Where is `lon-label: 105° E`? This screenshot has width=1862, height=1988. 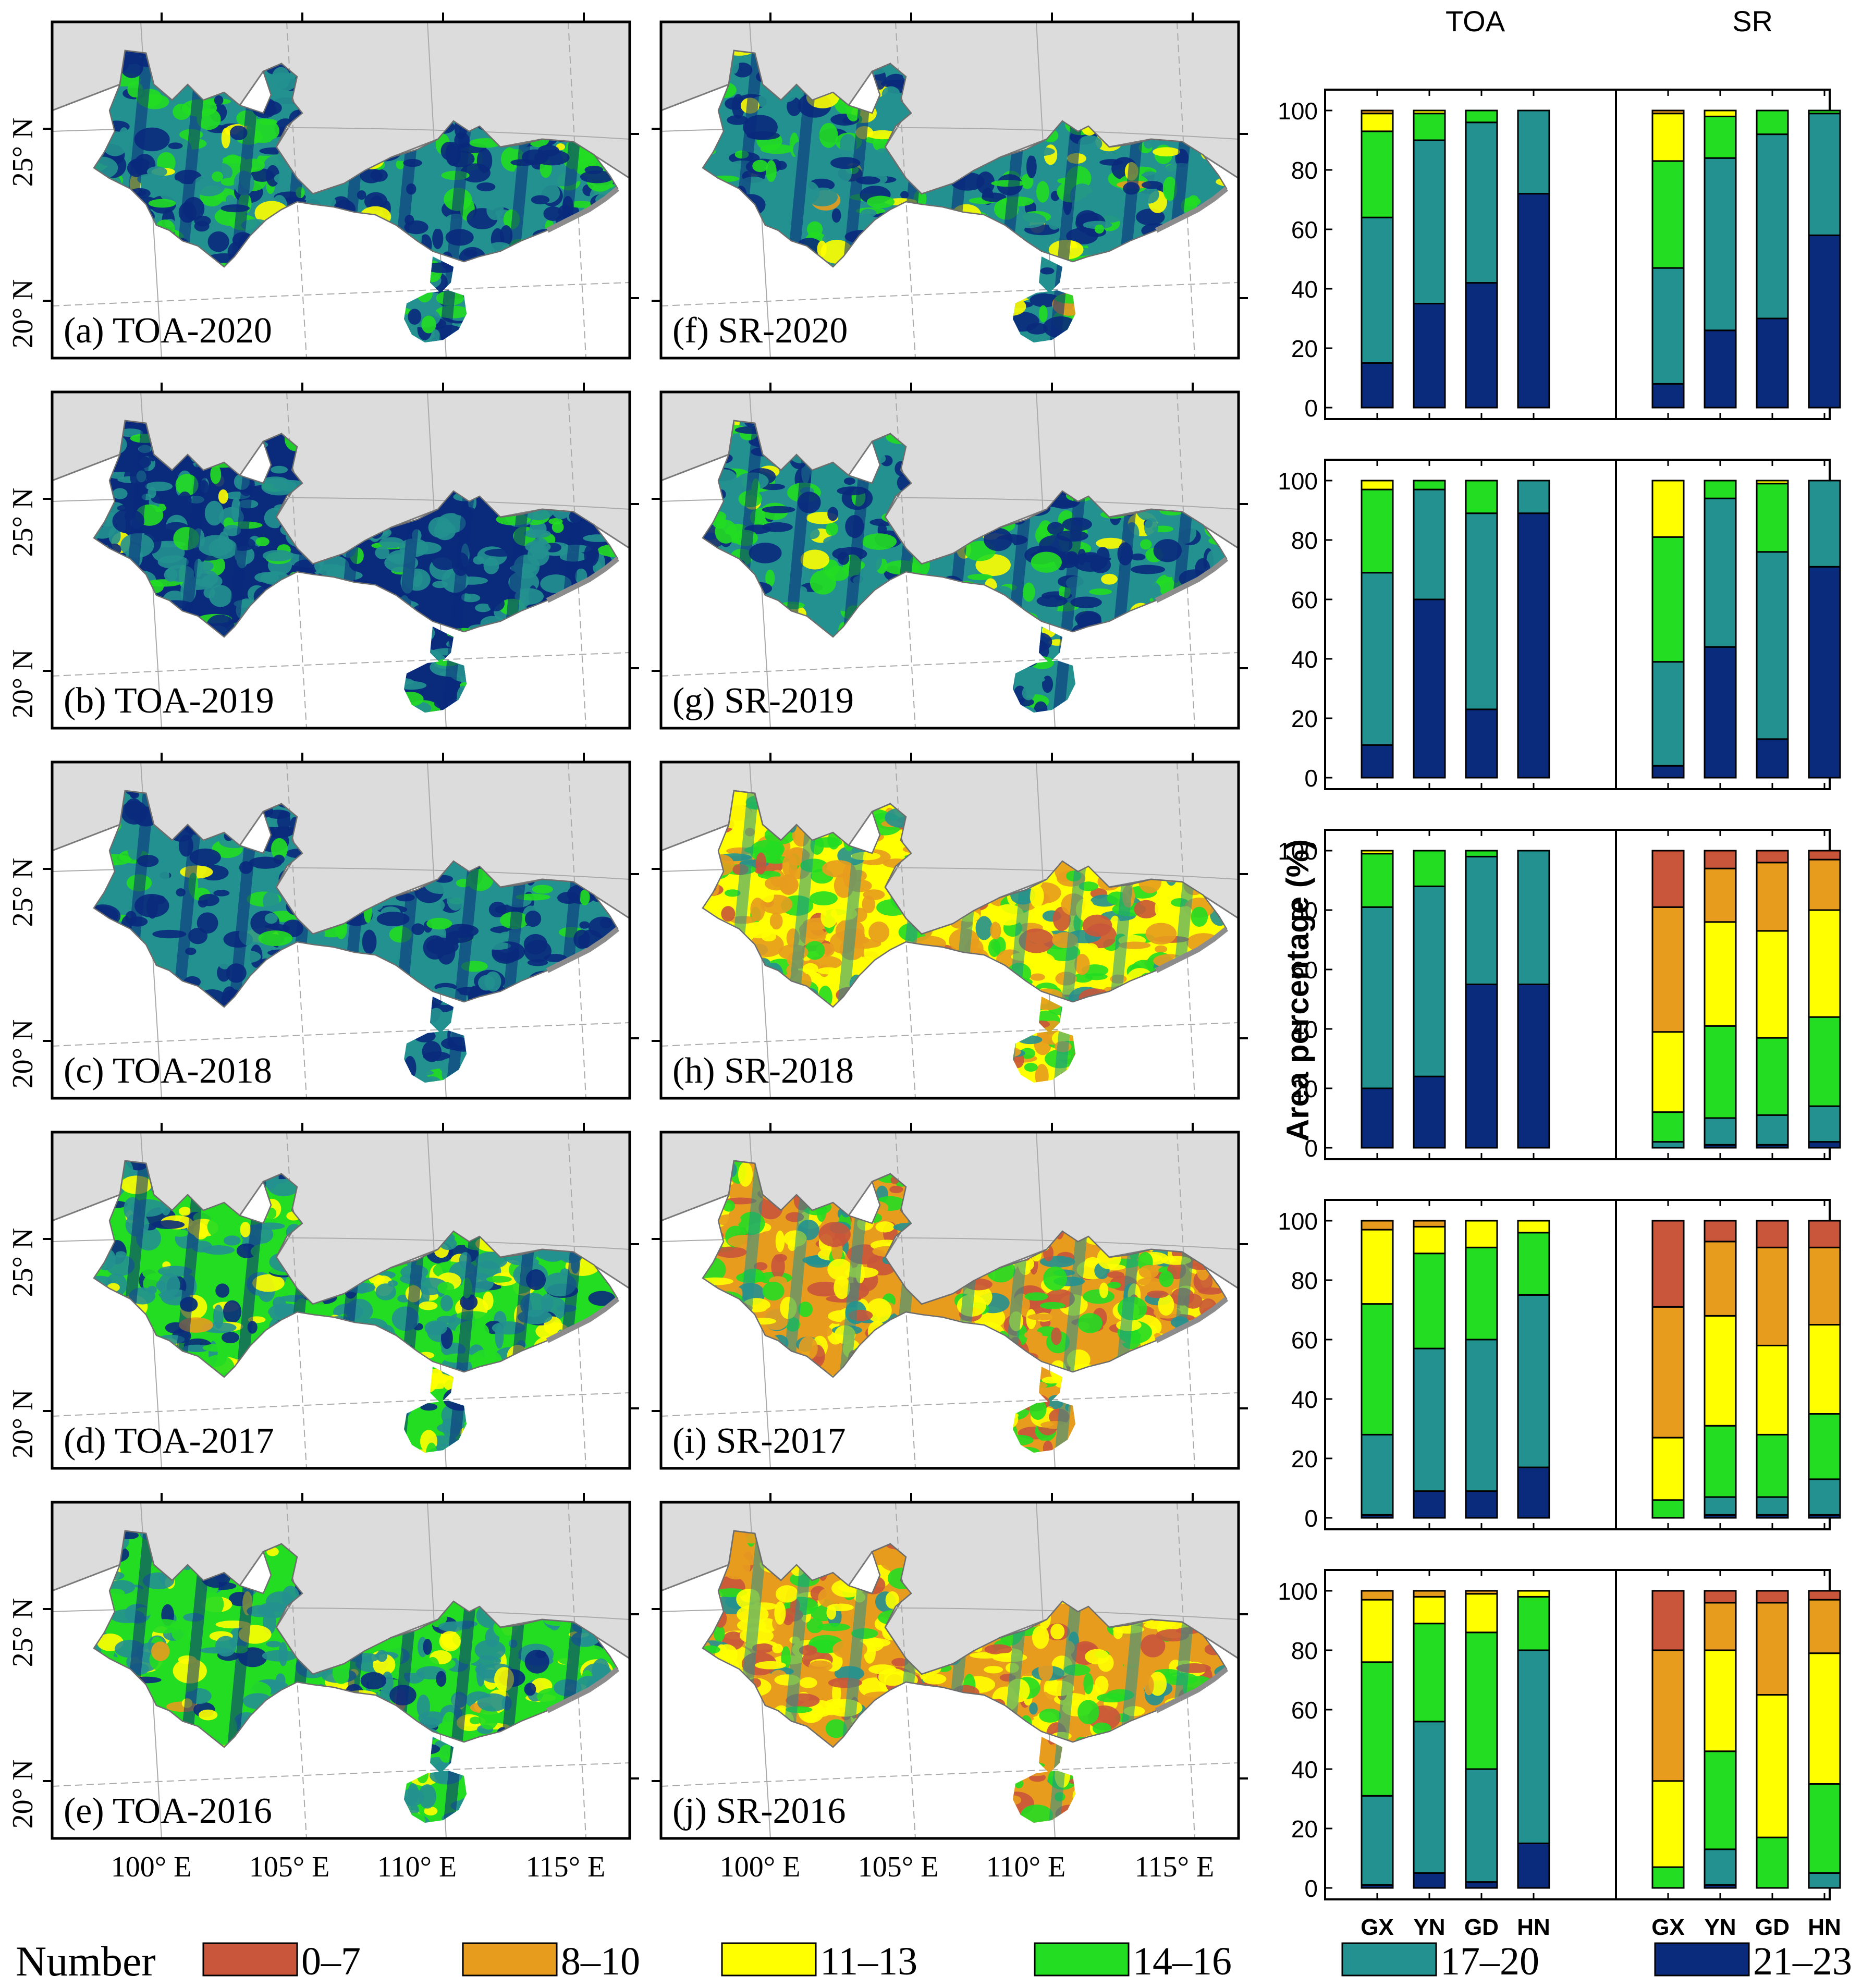 lon-label: 105° E is located at coordinates (290, 1867).